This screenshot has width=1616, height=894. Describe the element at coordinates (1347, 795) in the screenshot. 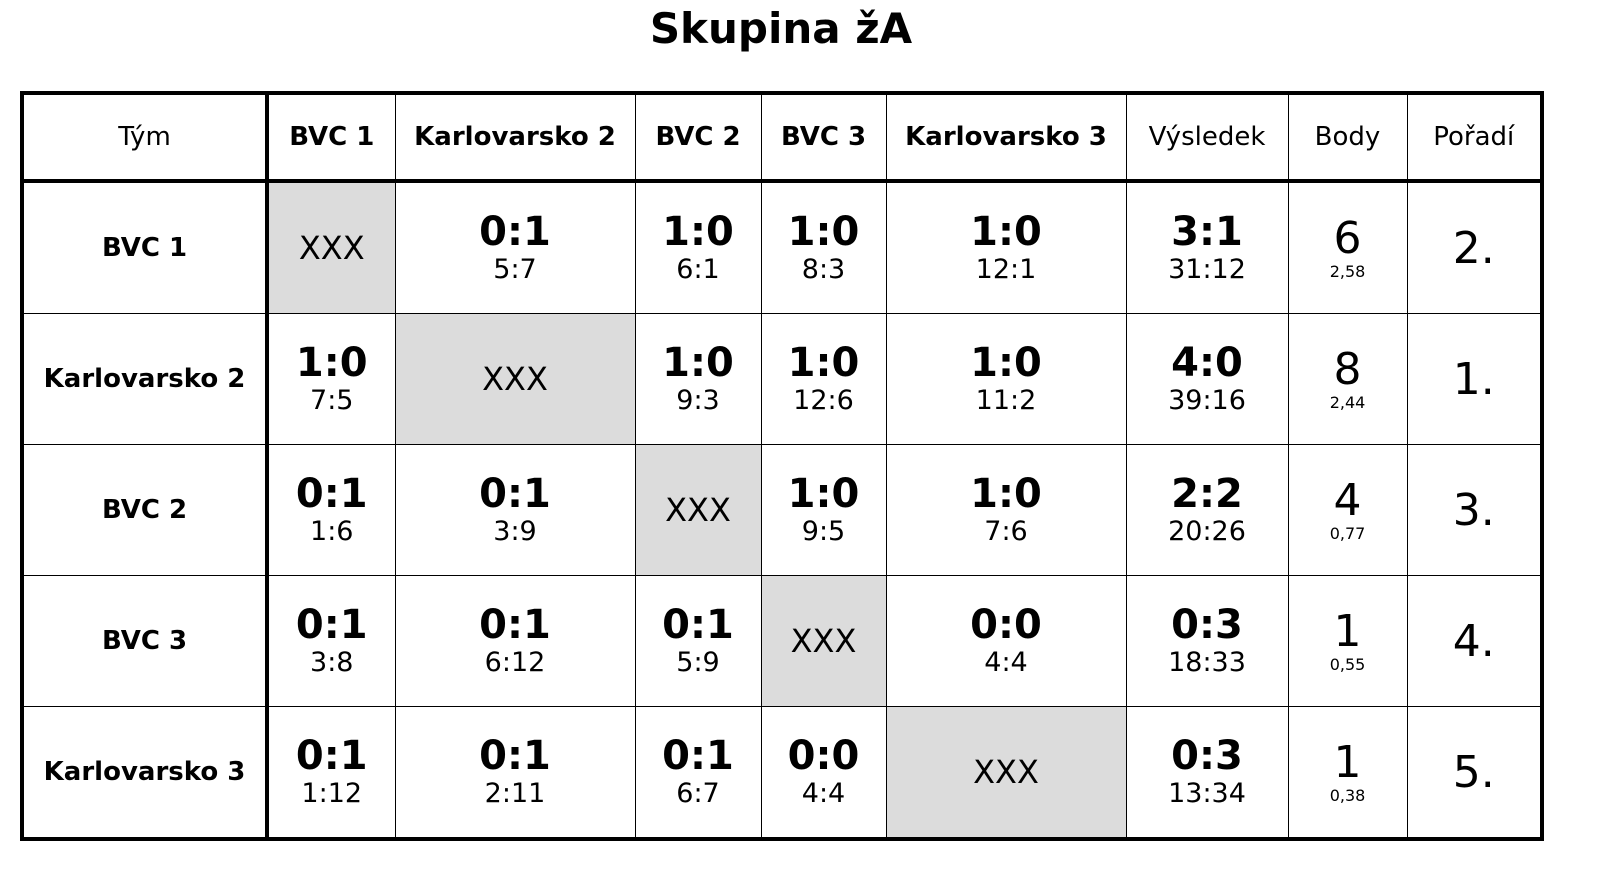

I see `sub-value: 0,38` at that location.